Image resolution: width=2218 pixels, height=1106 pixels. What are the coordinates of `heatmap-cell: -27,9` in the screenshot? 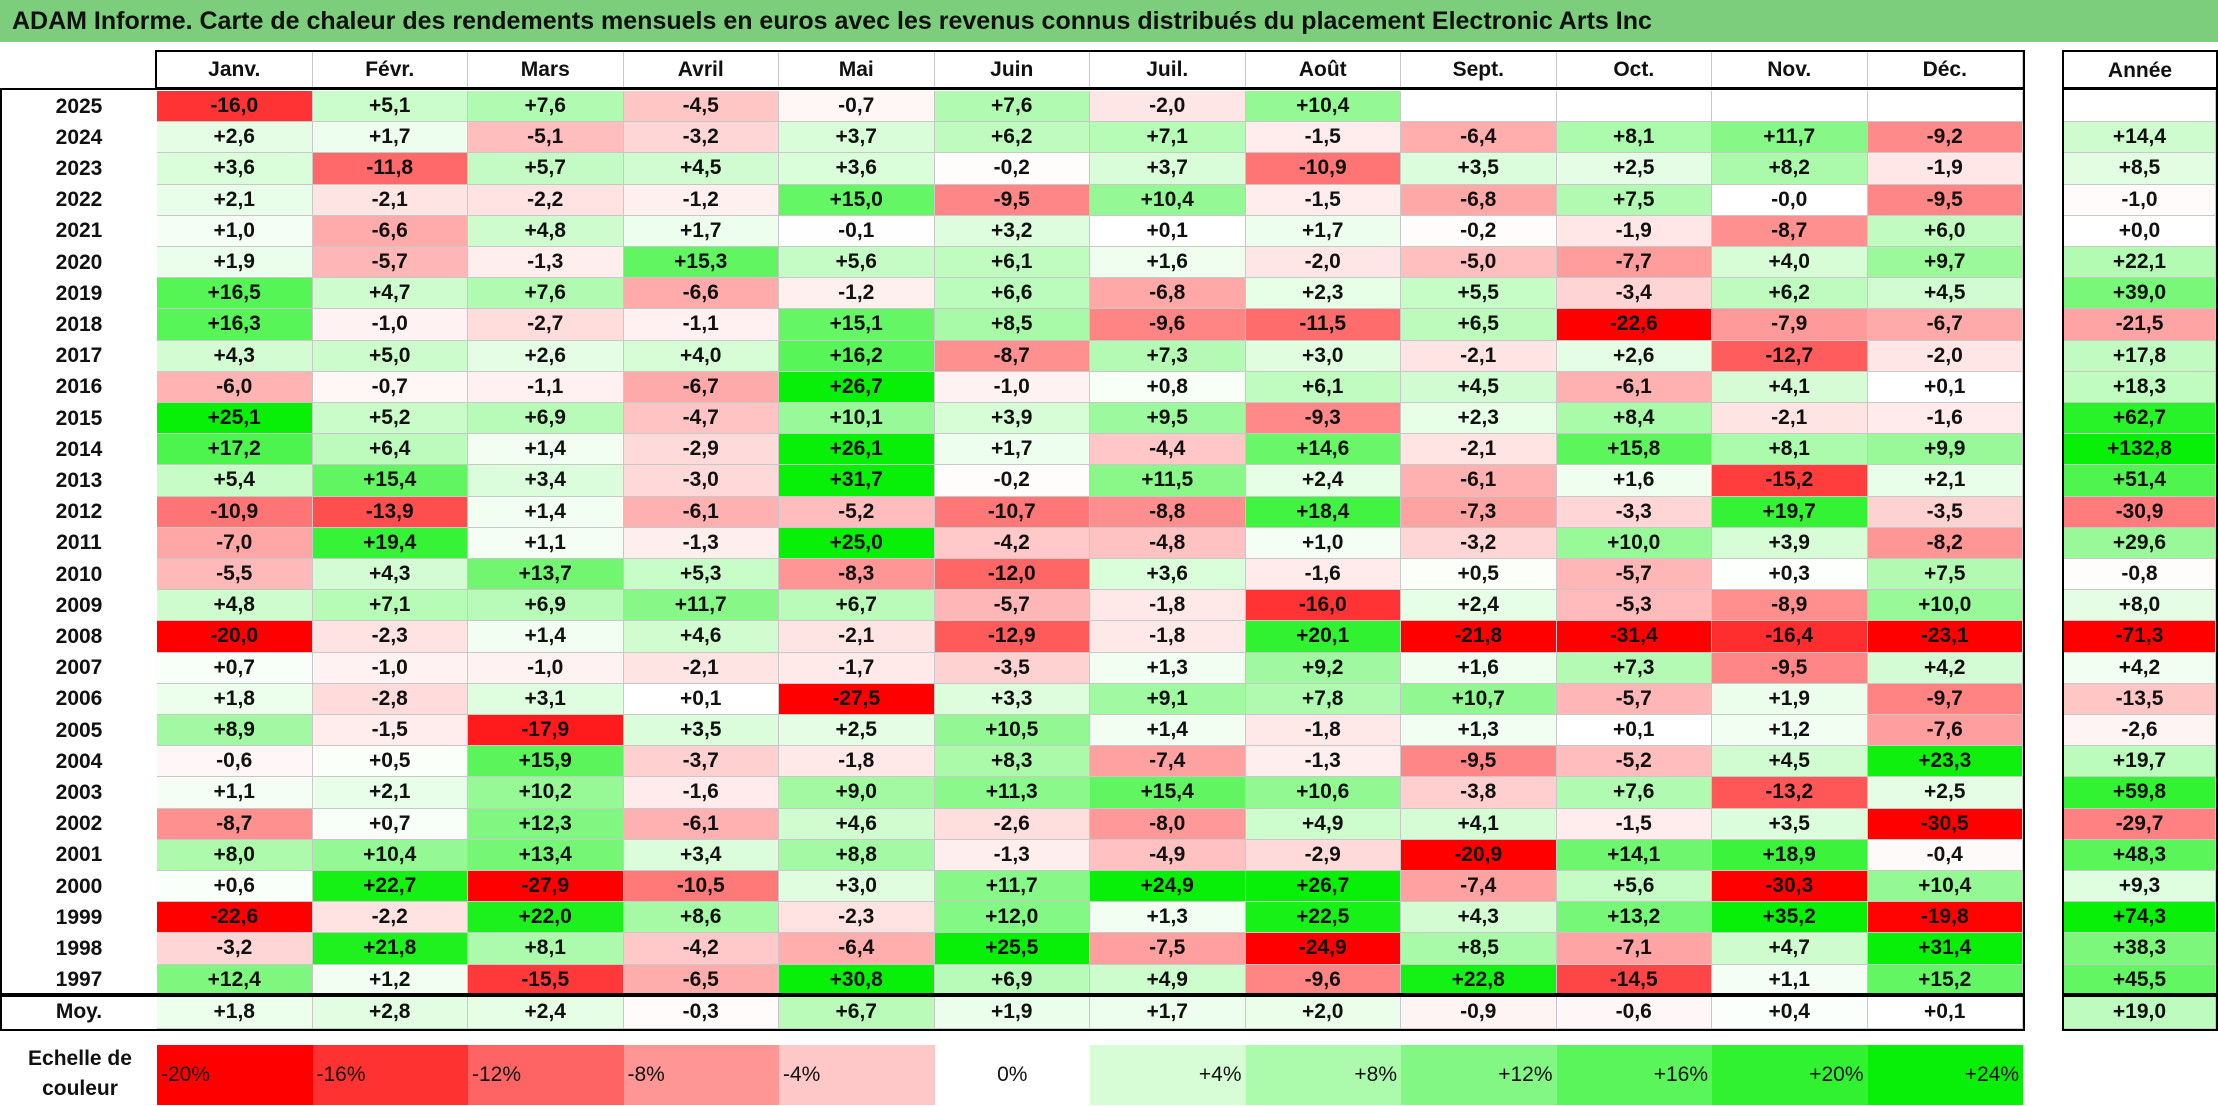 It's located at (546, 887).